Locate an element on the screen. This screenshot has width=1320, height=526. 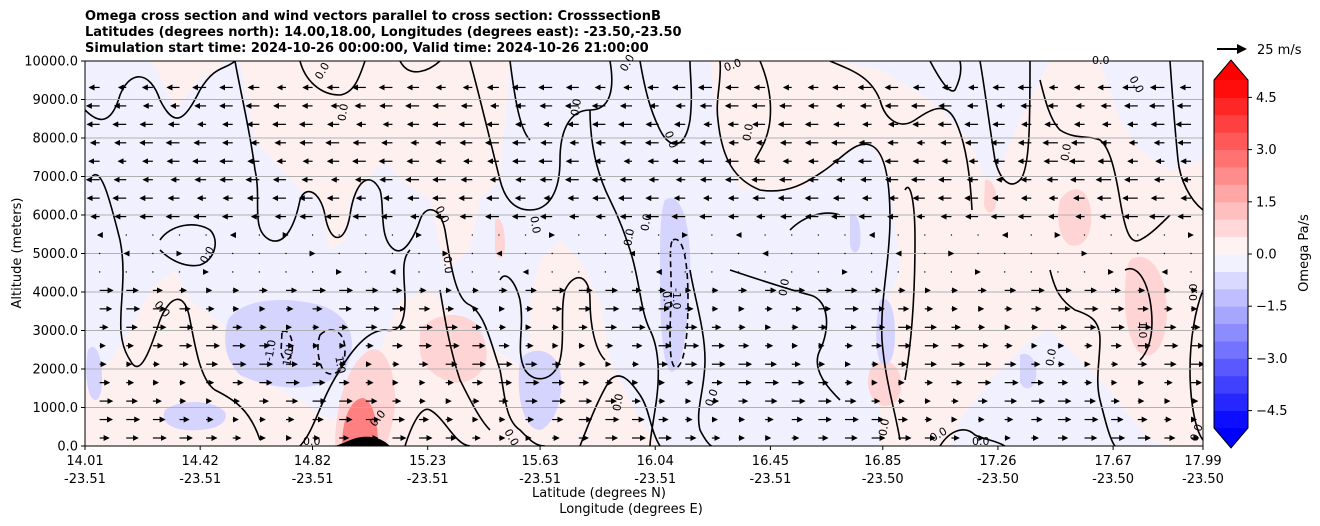
x-tick-label-lat: 15.63 is located at coordinates (539, 461).